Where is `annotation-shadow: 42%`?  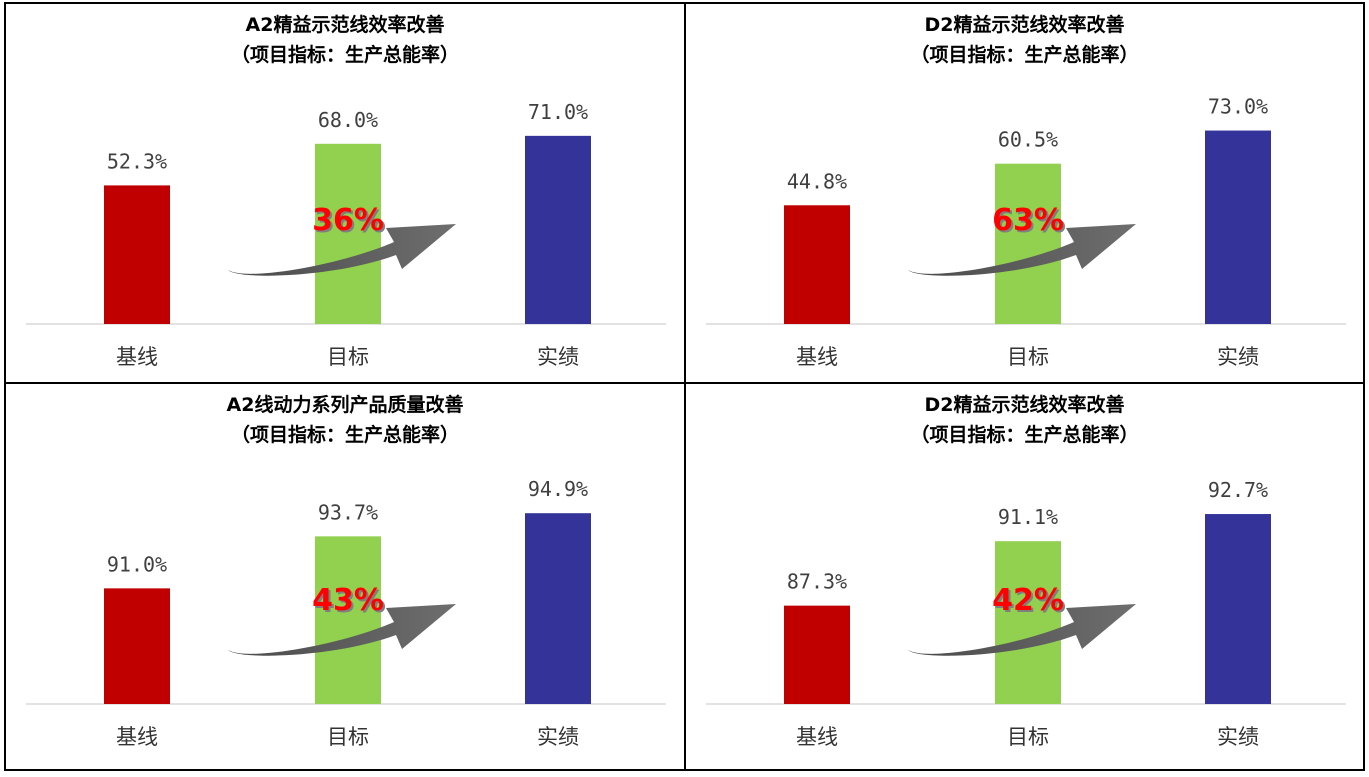
annotation-shadow: 42% is located at coordinates (1030, 602).